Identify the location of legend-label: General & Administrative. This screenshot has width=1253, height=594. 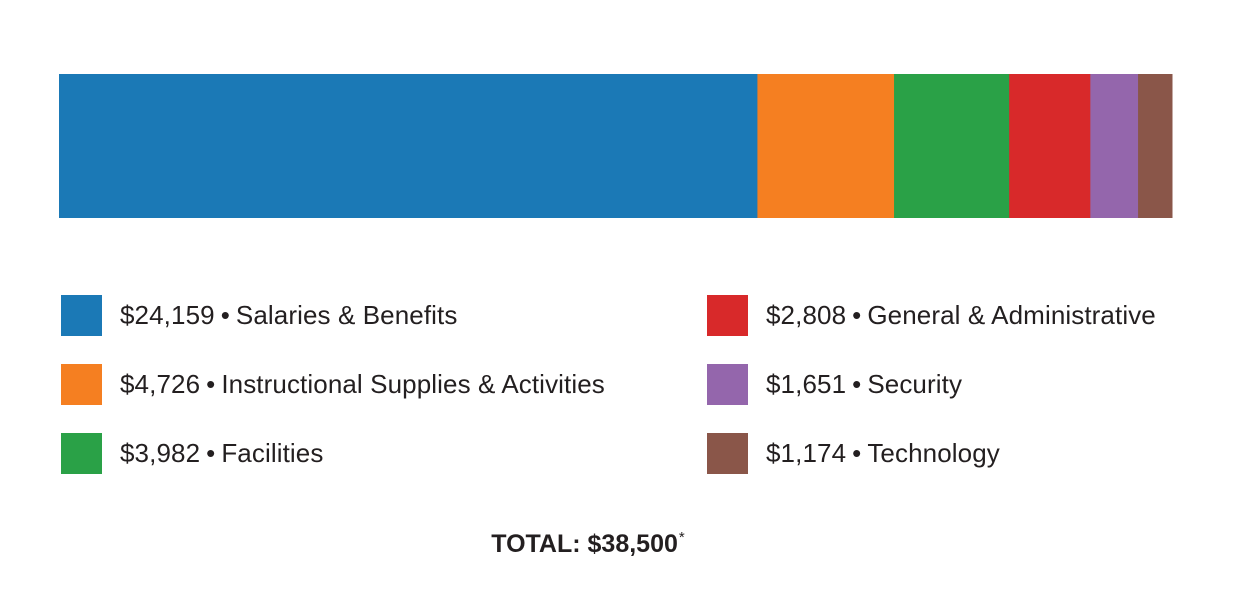
(1011, 314).